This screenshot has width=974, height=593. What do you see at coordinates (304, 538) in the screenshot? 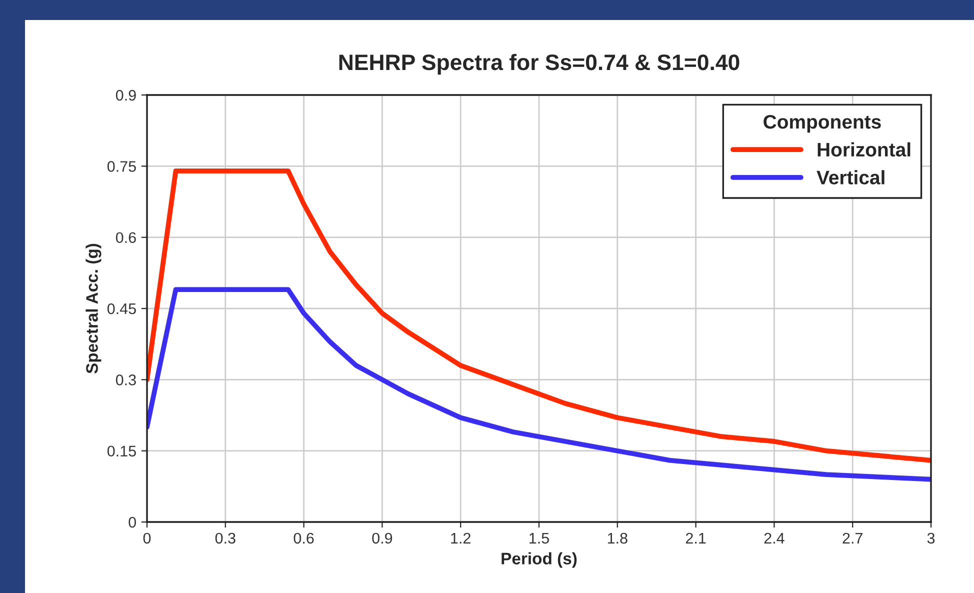
I see `x-tick-label: 0.6` at bounding box center [304, 538].